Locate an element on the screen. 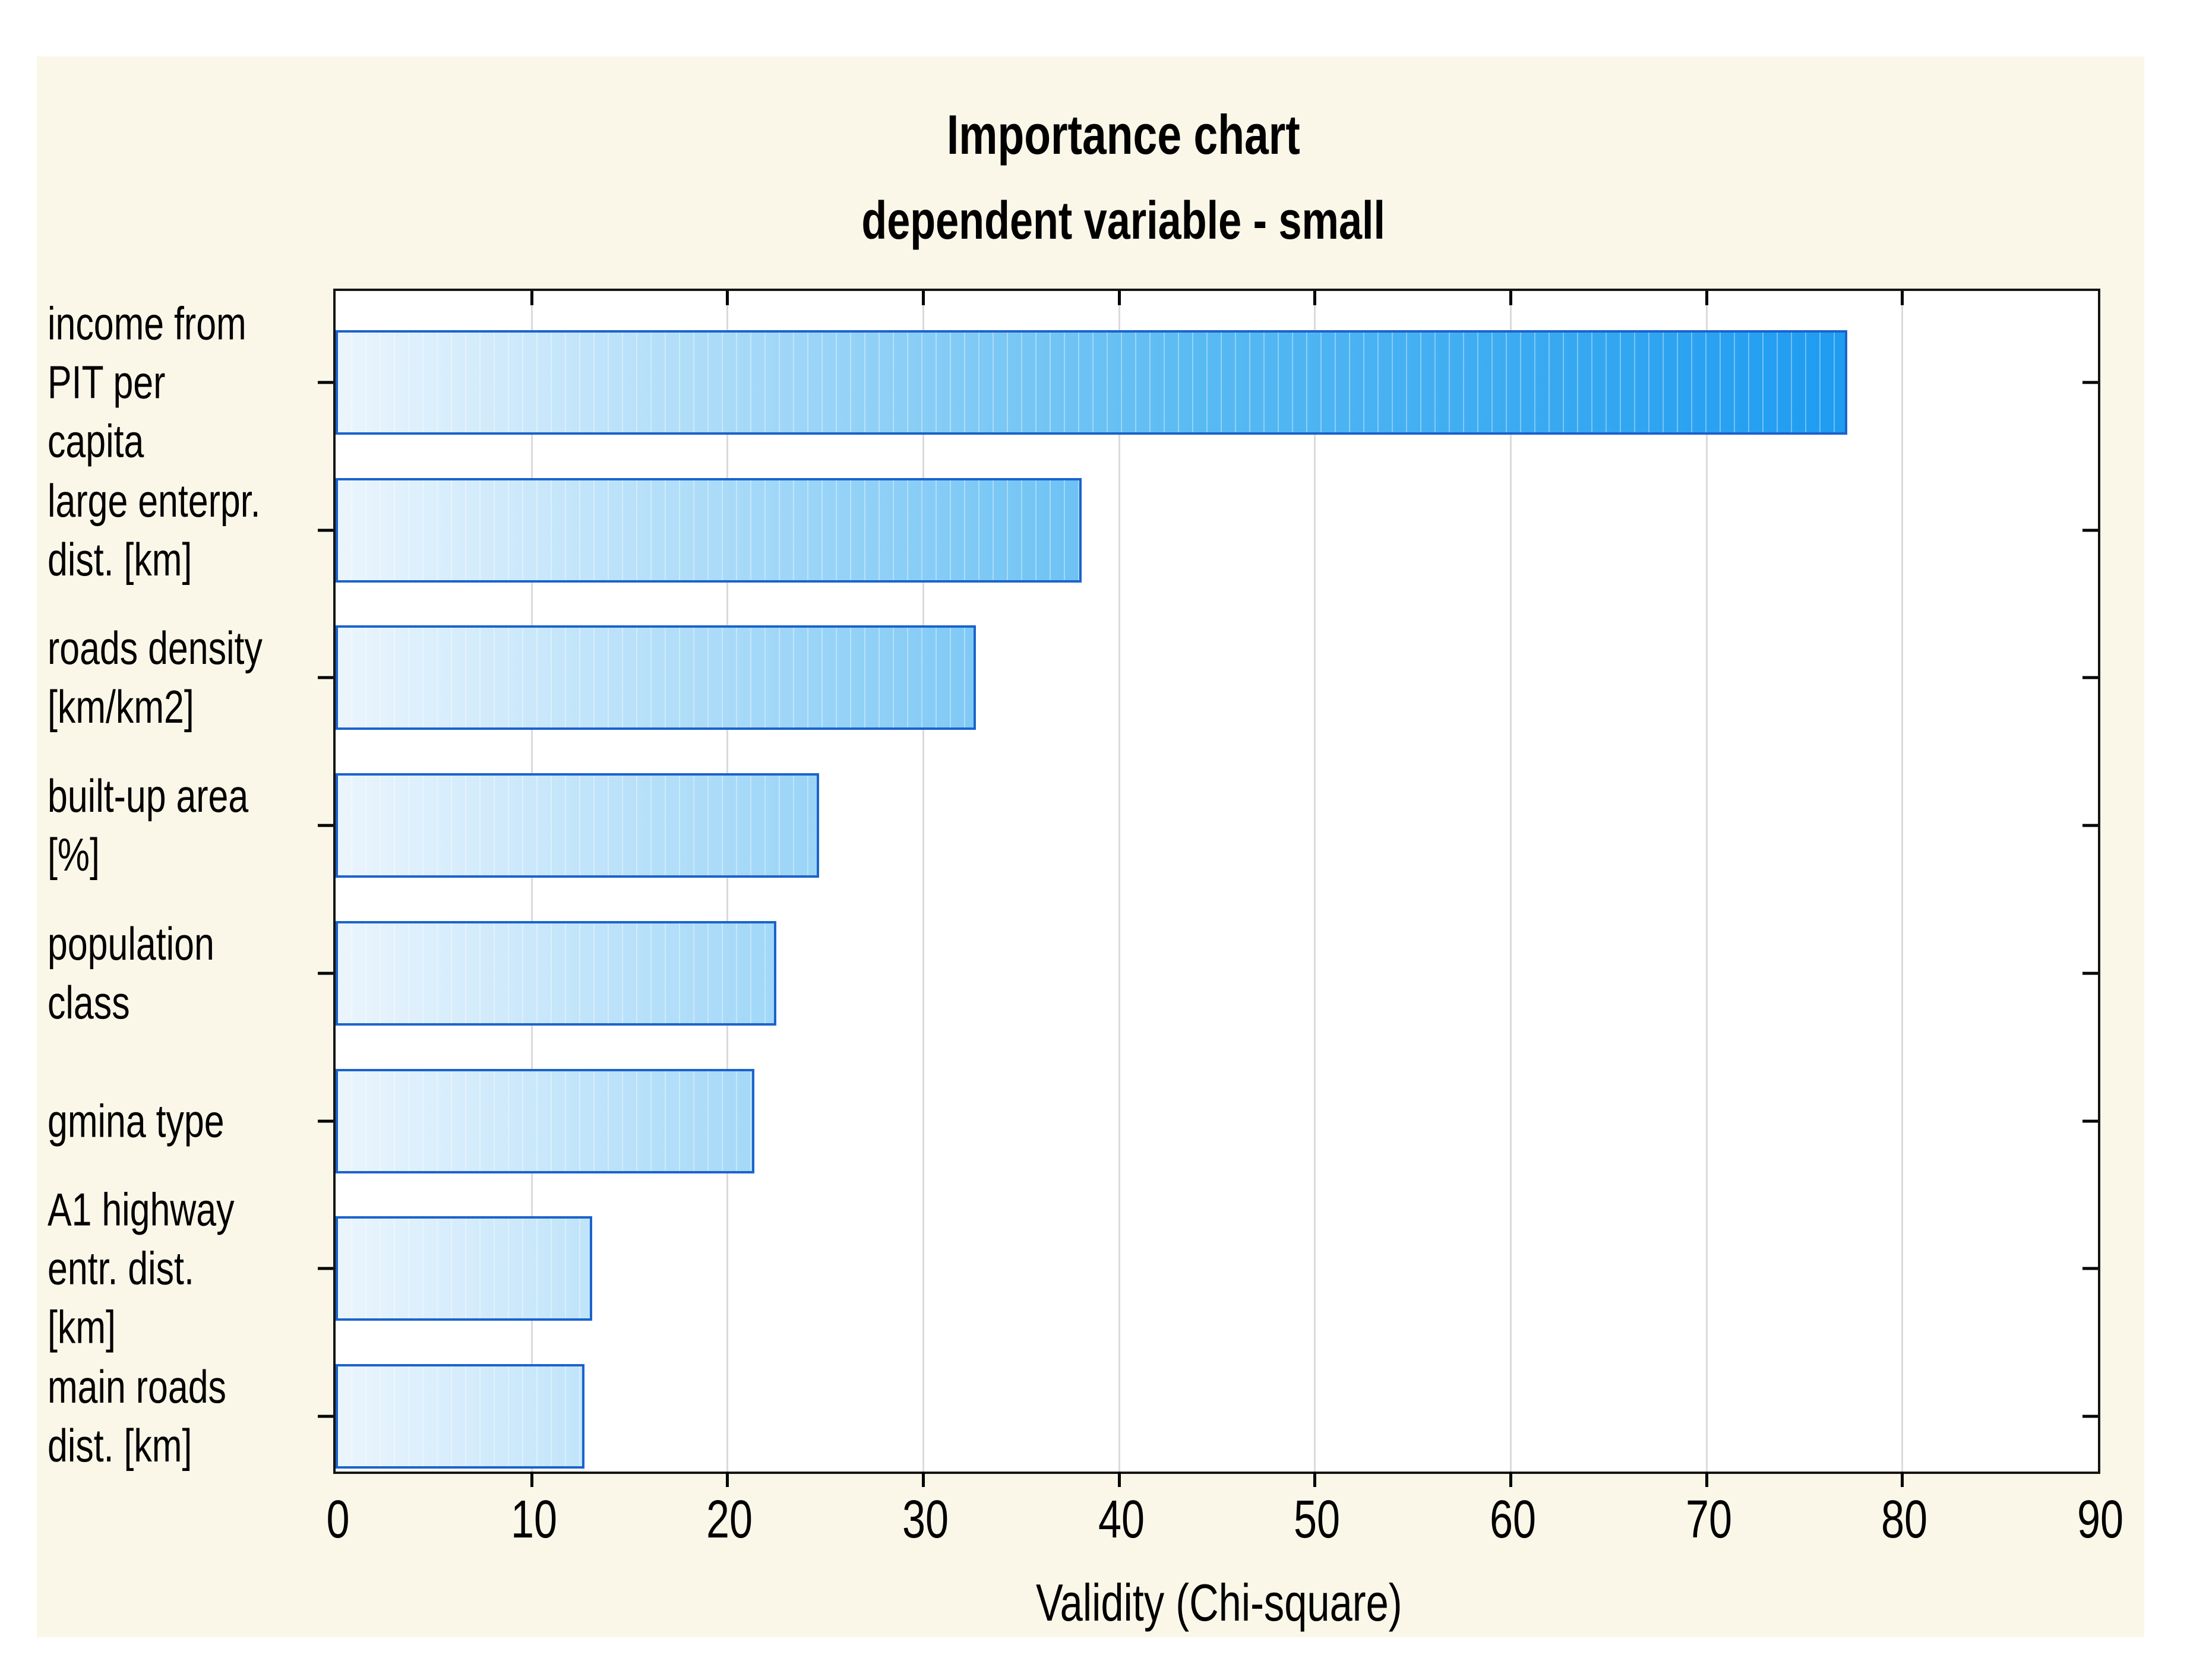  x-axis-title: Validity (Chi-square) is located at coordinates (1219, 1603).